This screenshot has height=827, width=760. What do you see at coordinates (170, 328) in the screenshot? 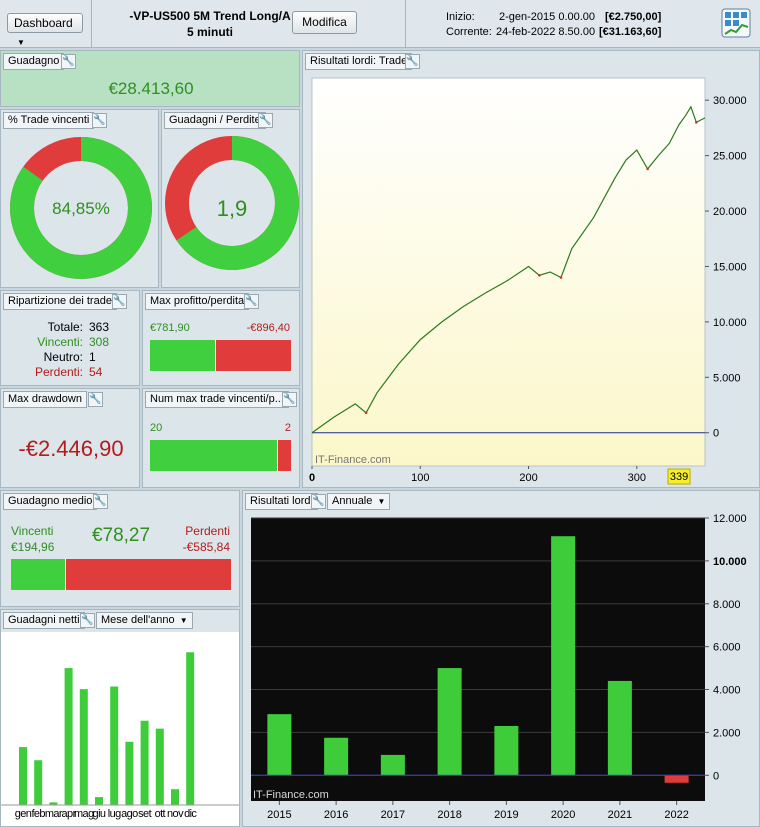
I see `max-profitto-profit: €781,90` at bounding box center [170, 328].